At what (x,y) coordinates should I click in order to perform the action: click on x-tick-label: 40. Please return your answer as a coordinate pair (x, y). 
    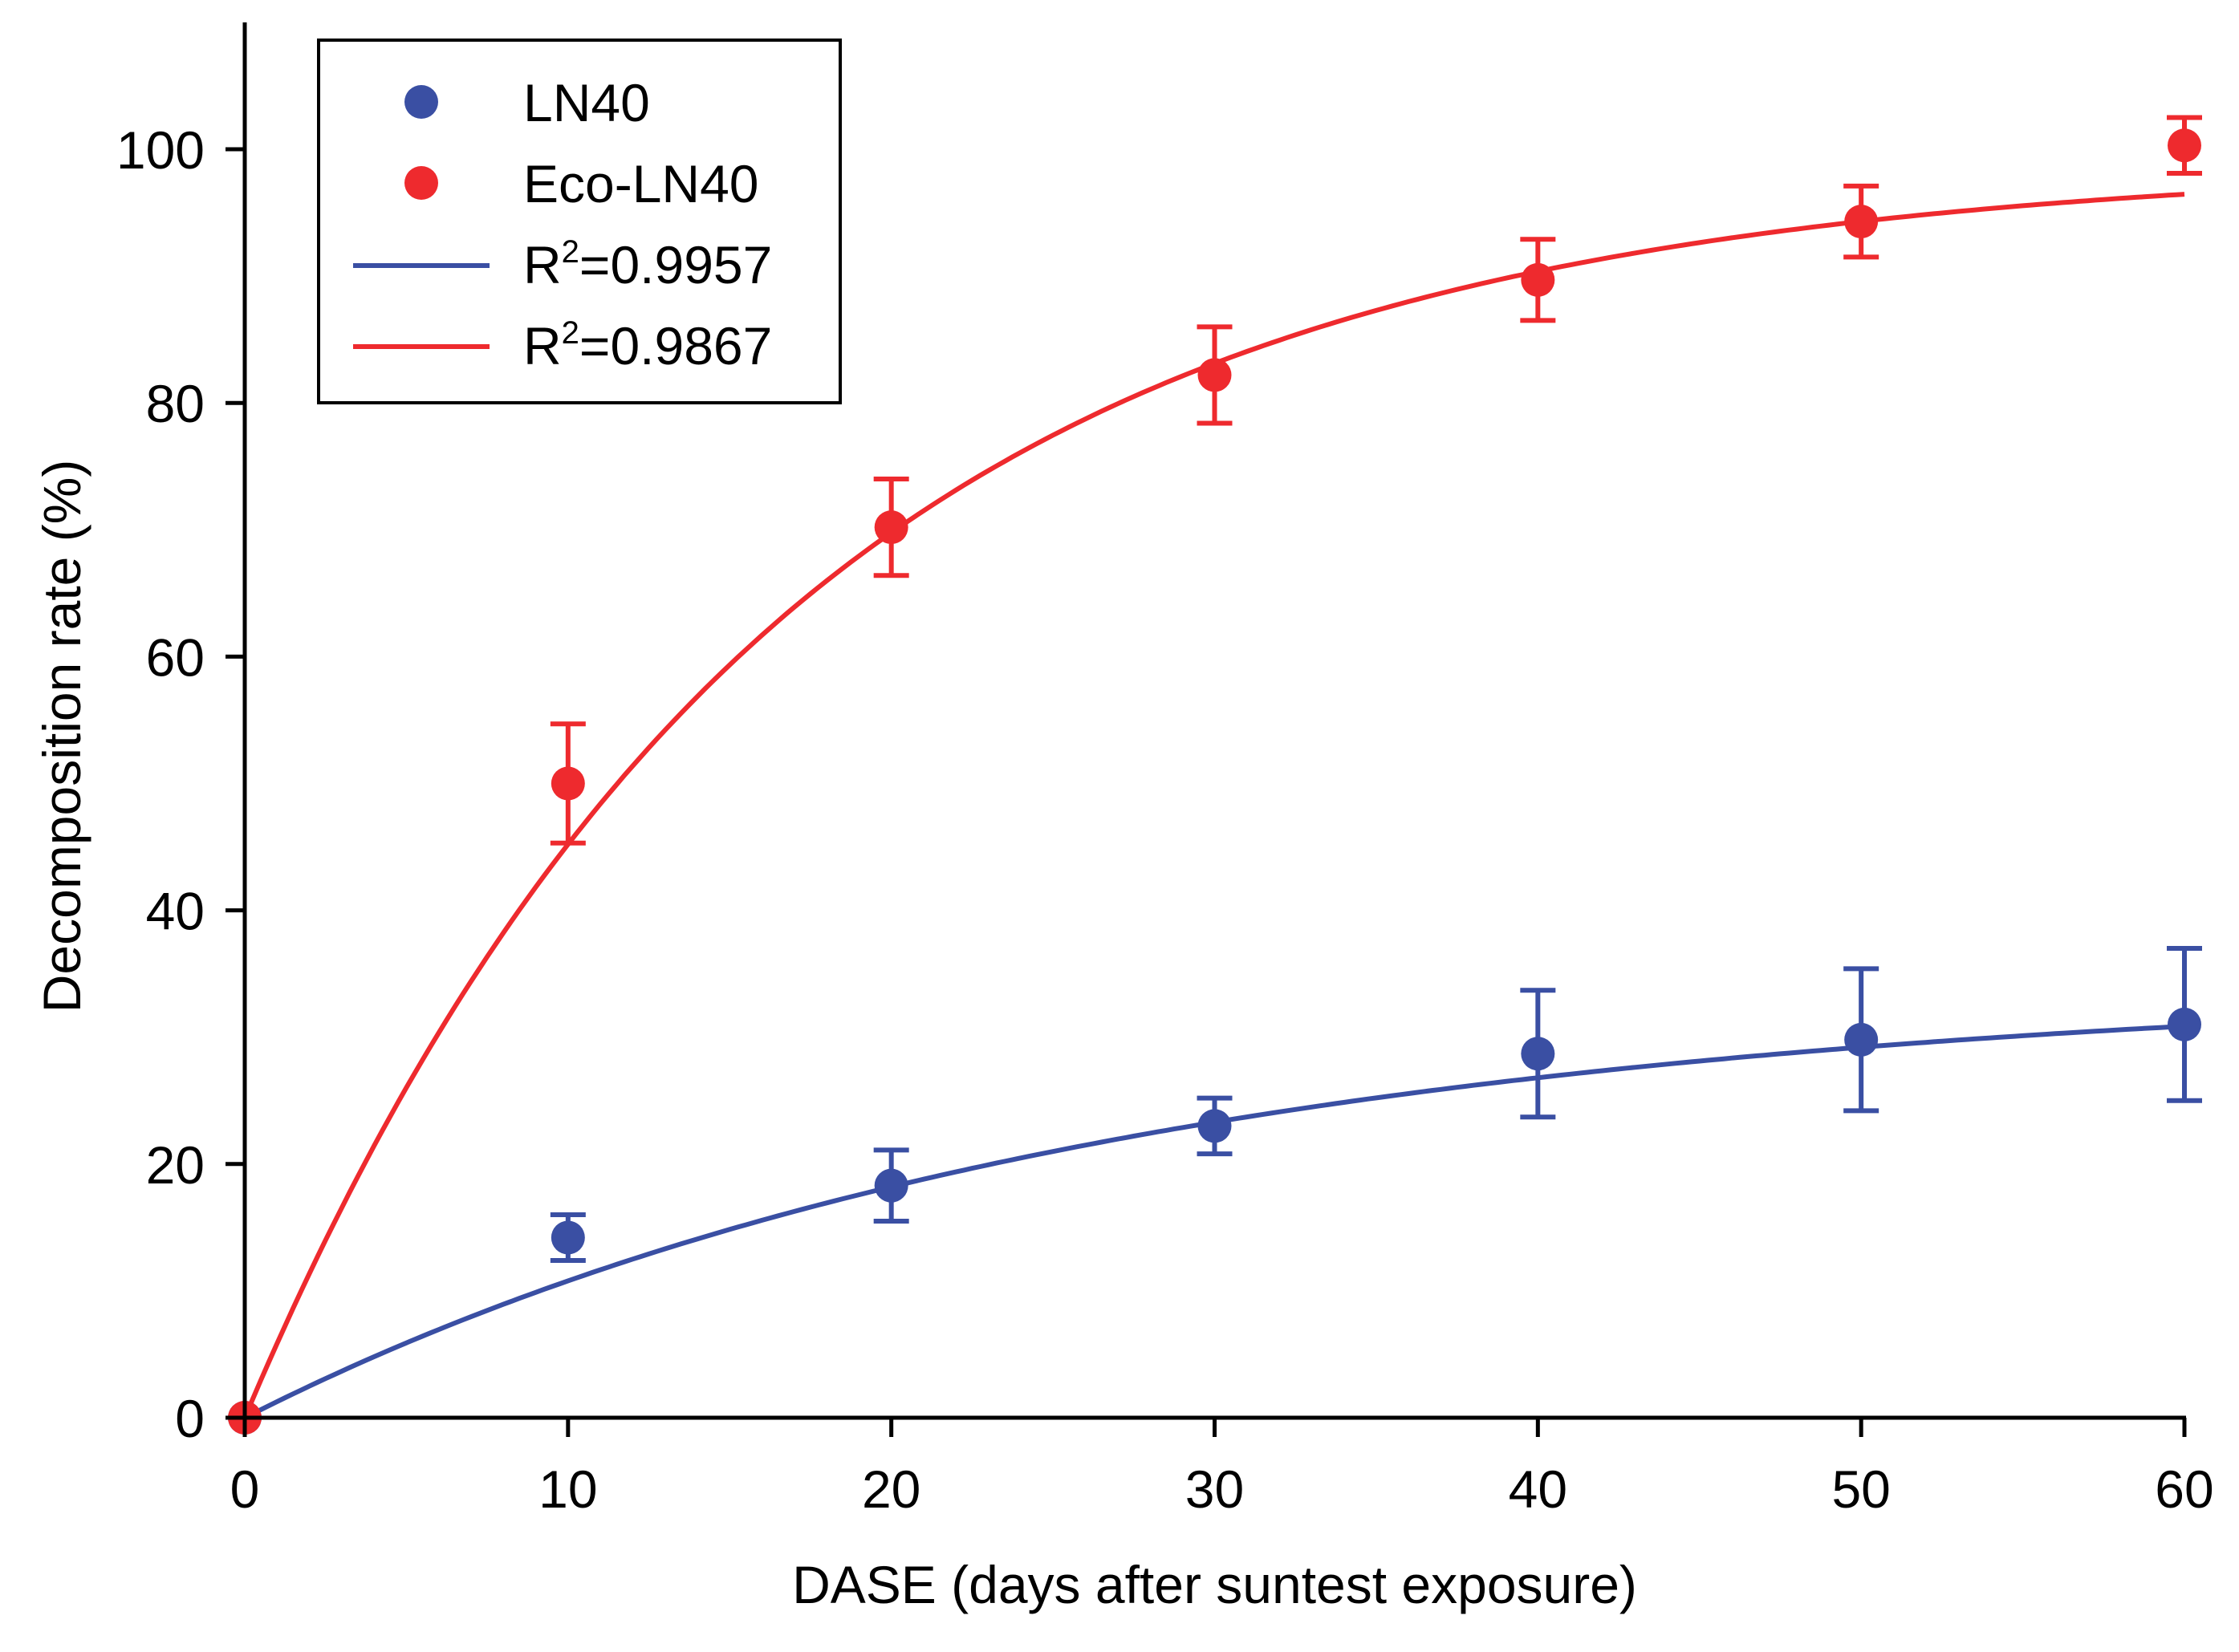
    Looking at the image, I should click on (1538, 1489).